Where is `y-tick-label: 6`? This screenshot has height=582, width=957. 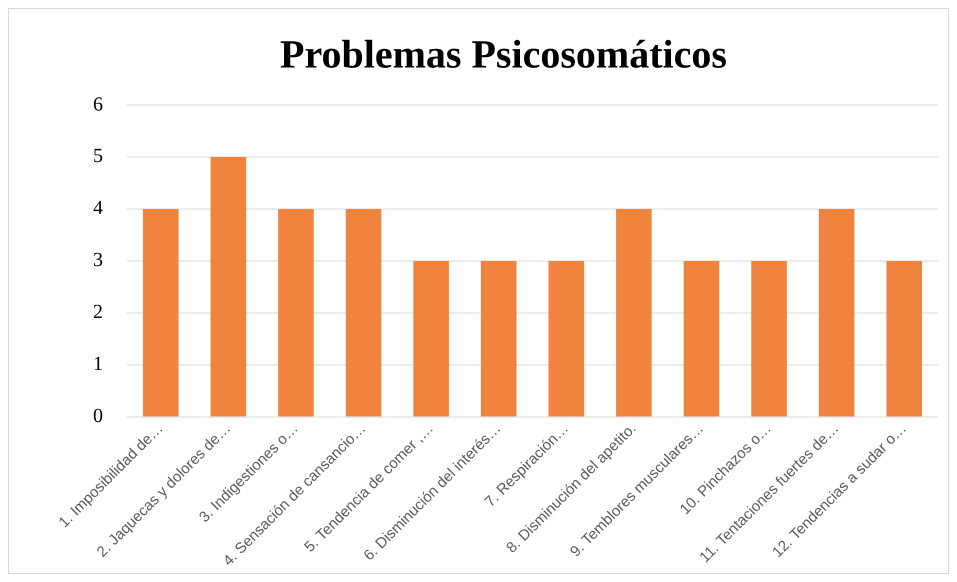 y-tick-label: 6 is located at coordinates (98, 104).